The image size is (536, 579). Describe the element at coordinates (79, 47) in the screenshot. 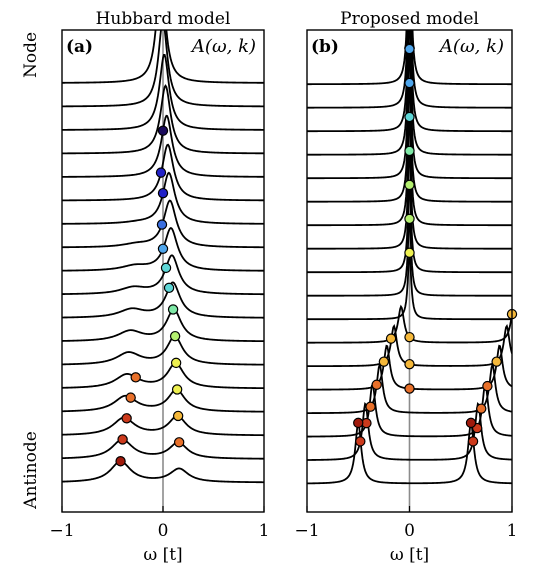

I see `panel-tag: (a)` at that location.